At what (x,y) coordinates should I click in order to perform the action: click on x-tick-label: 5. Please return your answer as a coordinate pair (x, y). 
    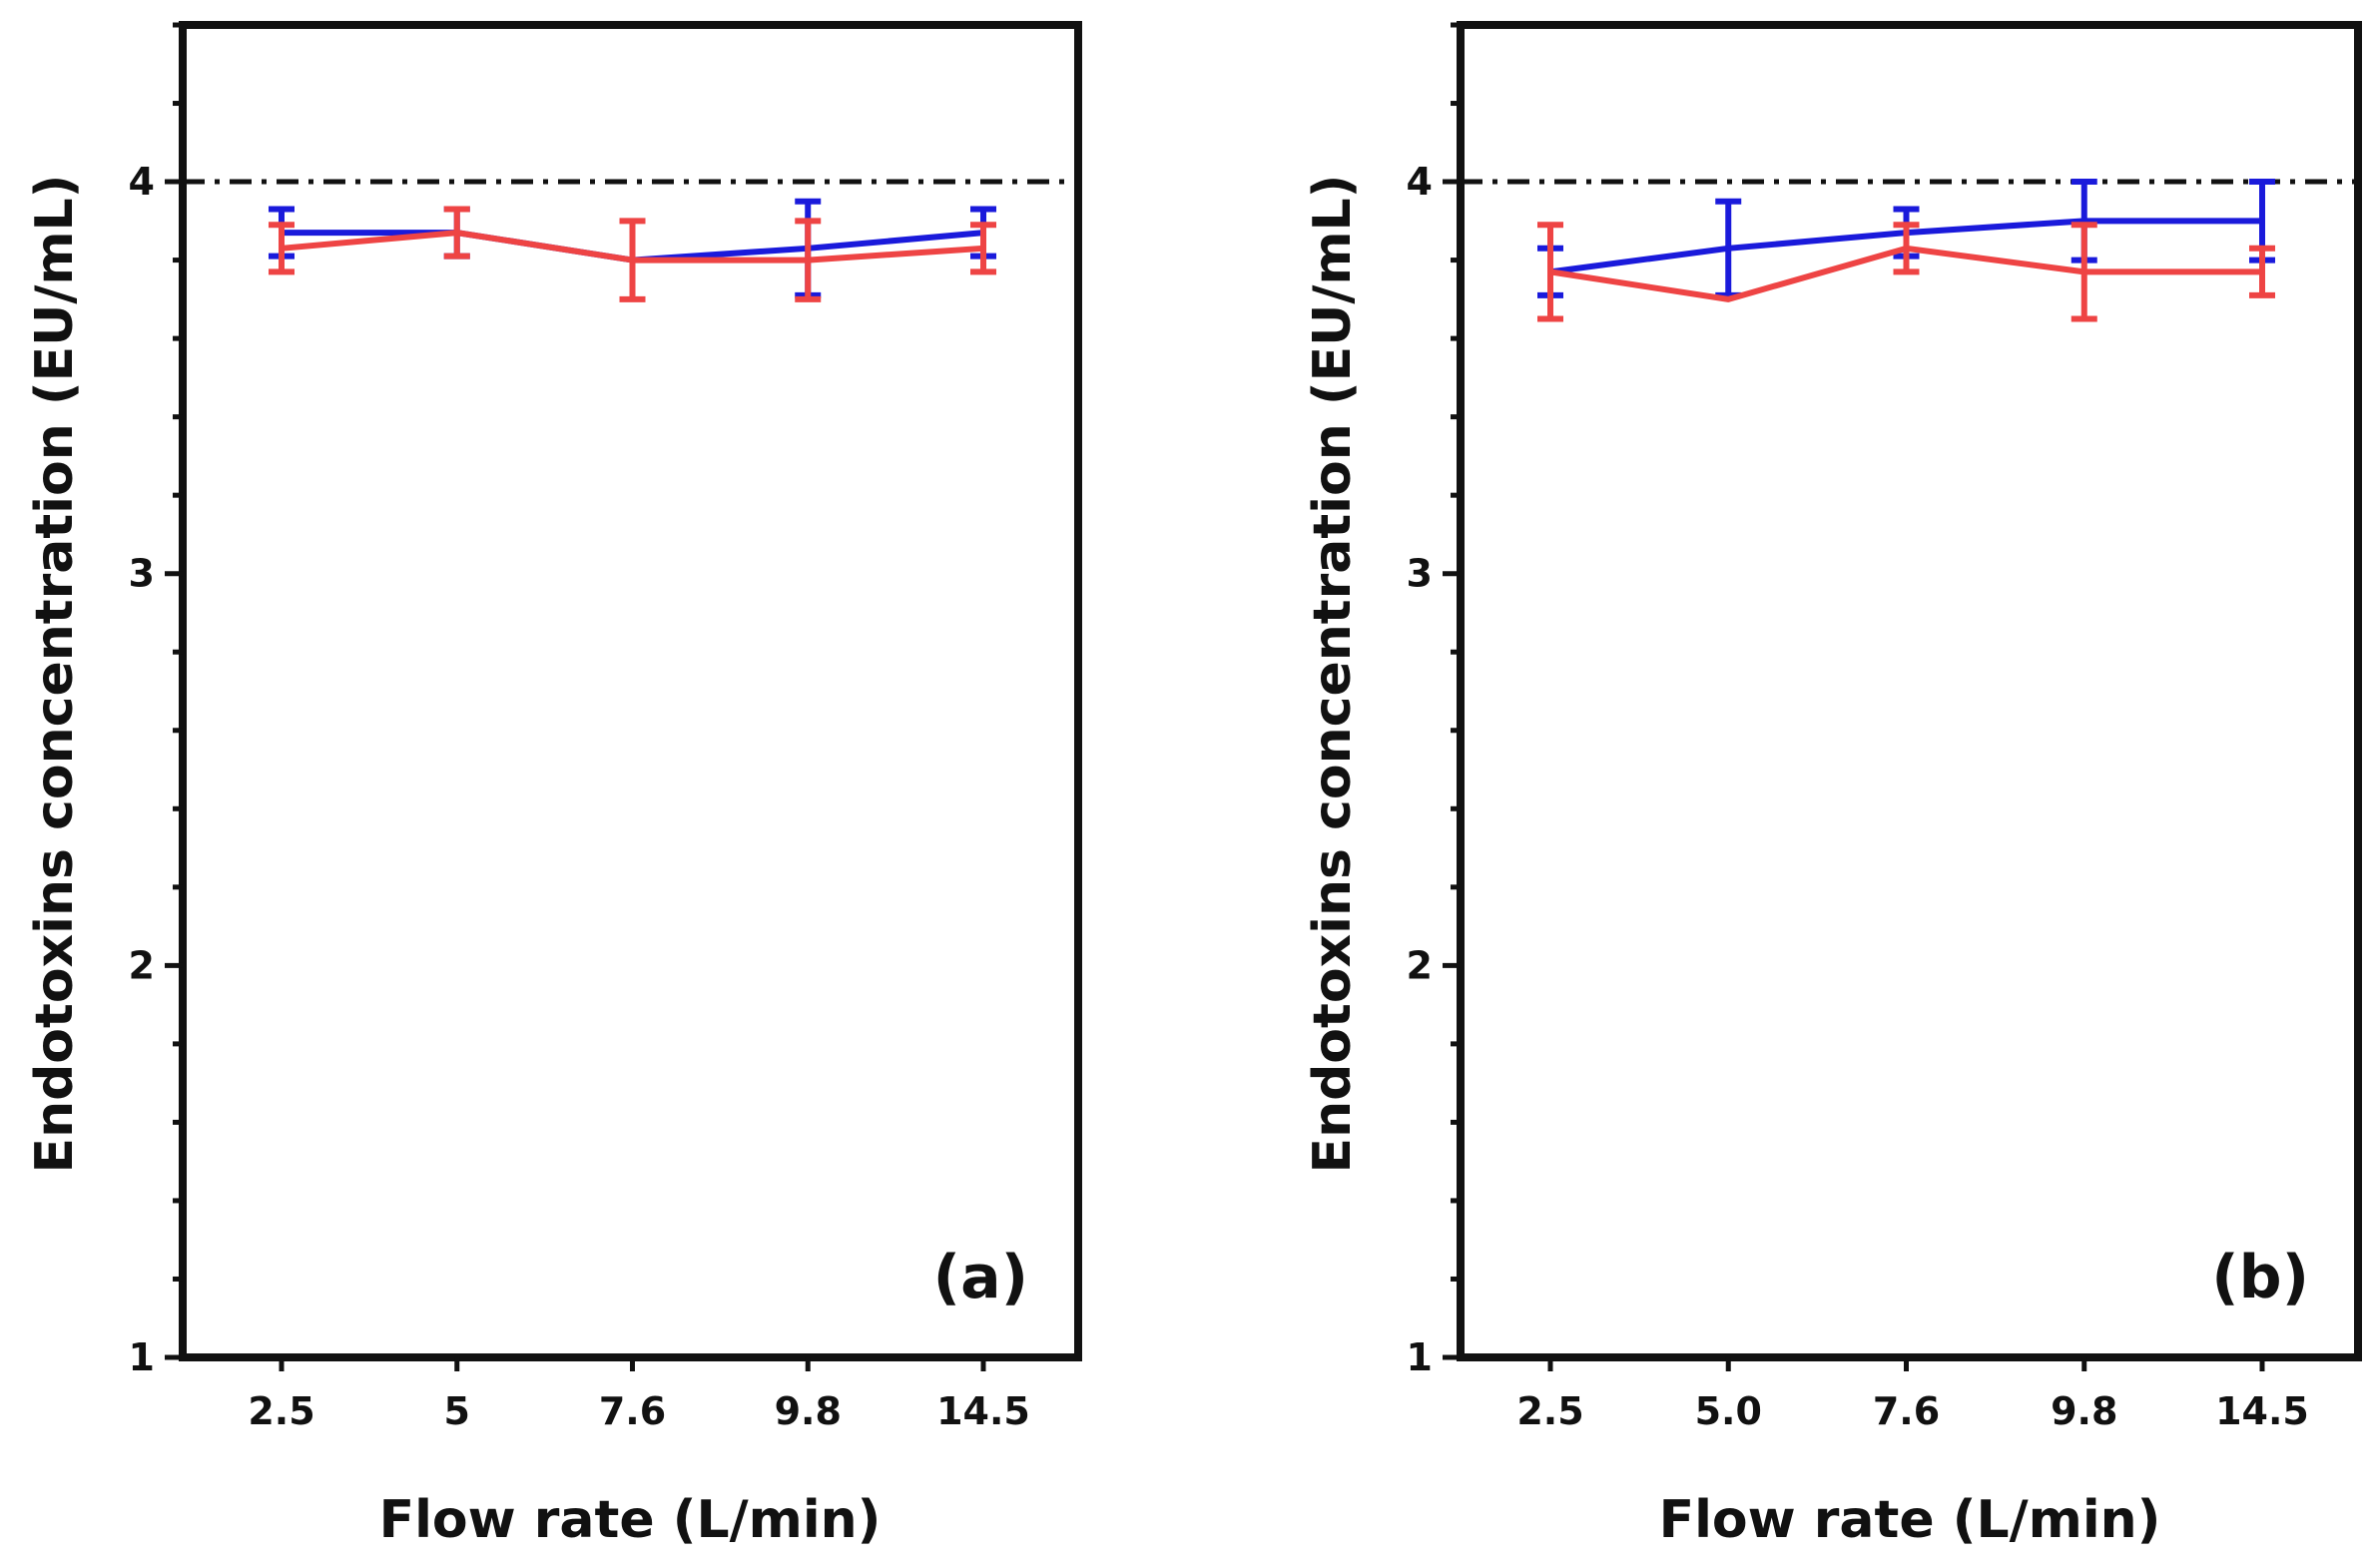
    Looking at the image, I should click on (457, 1411).